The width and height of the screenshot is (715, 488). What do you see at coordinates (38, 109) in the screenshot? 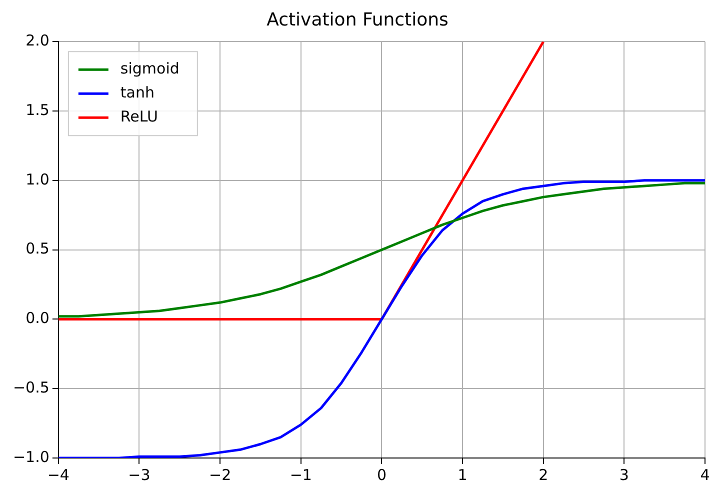
I see `y-tick-label: 1.5` at bounding box center [38, 109].